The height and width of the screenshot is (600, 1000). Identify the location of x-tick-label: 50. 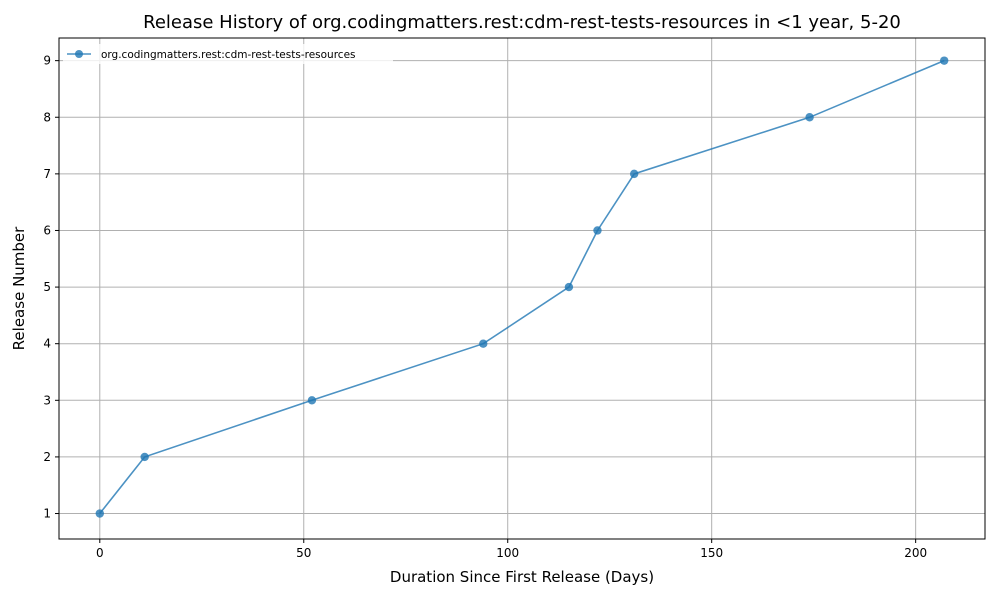
(303, 553).